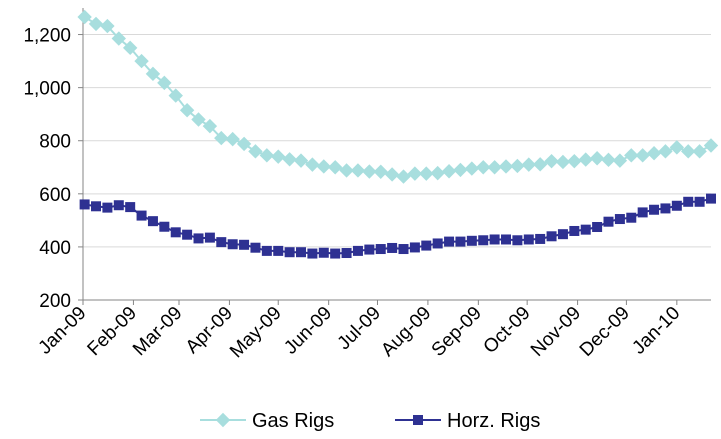 The height and width of the screenshot is (439, 721). Describe the element at coordinates (556, 332) in the screenshot. I see `x-tick-label: Nov-09` at that location.